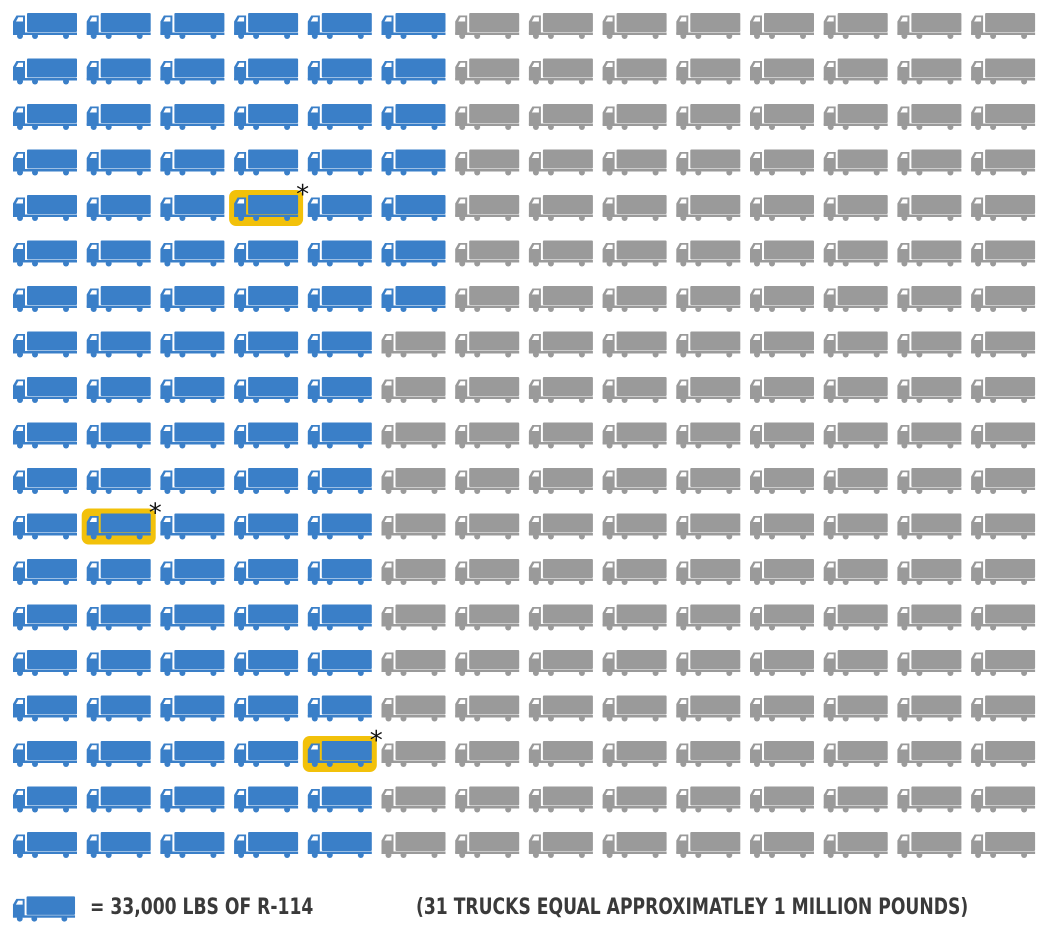  I want to click on legend-truck-icon-mark, so click(44, 909).